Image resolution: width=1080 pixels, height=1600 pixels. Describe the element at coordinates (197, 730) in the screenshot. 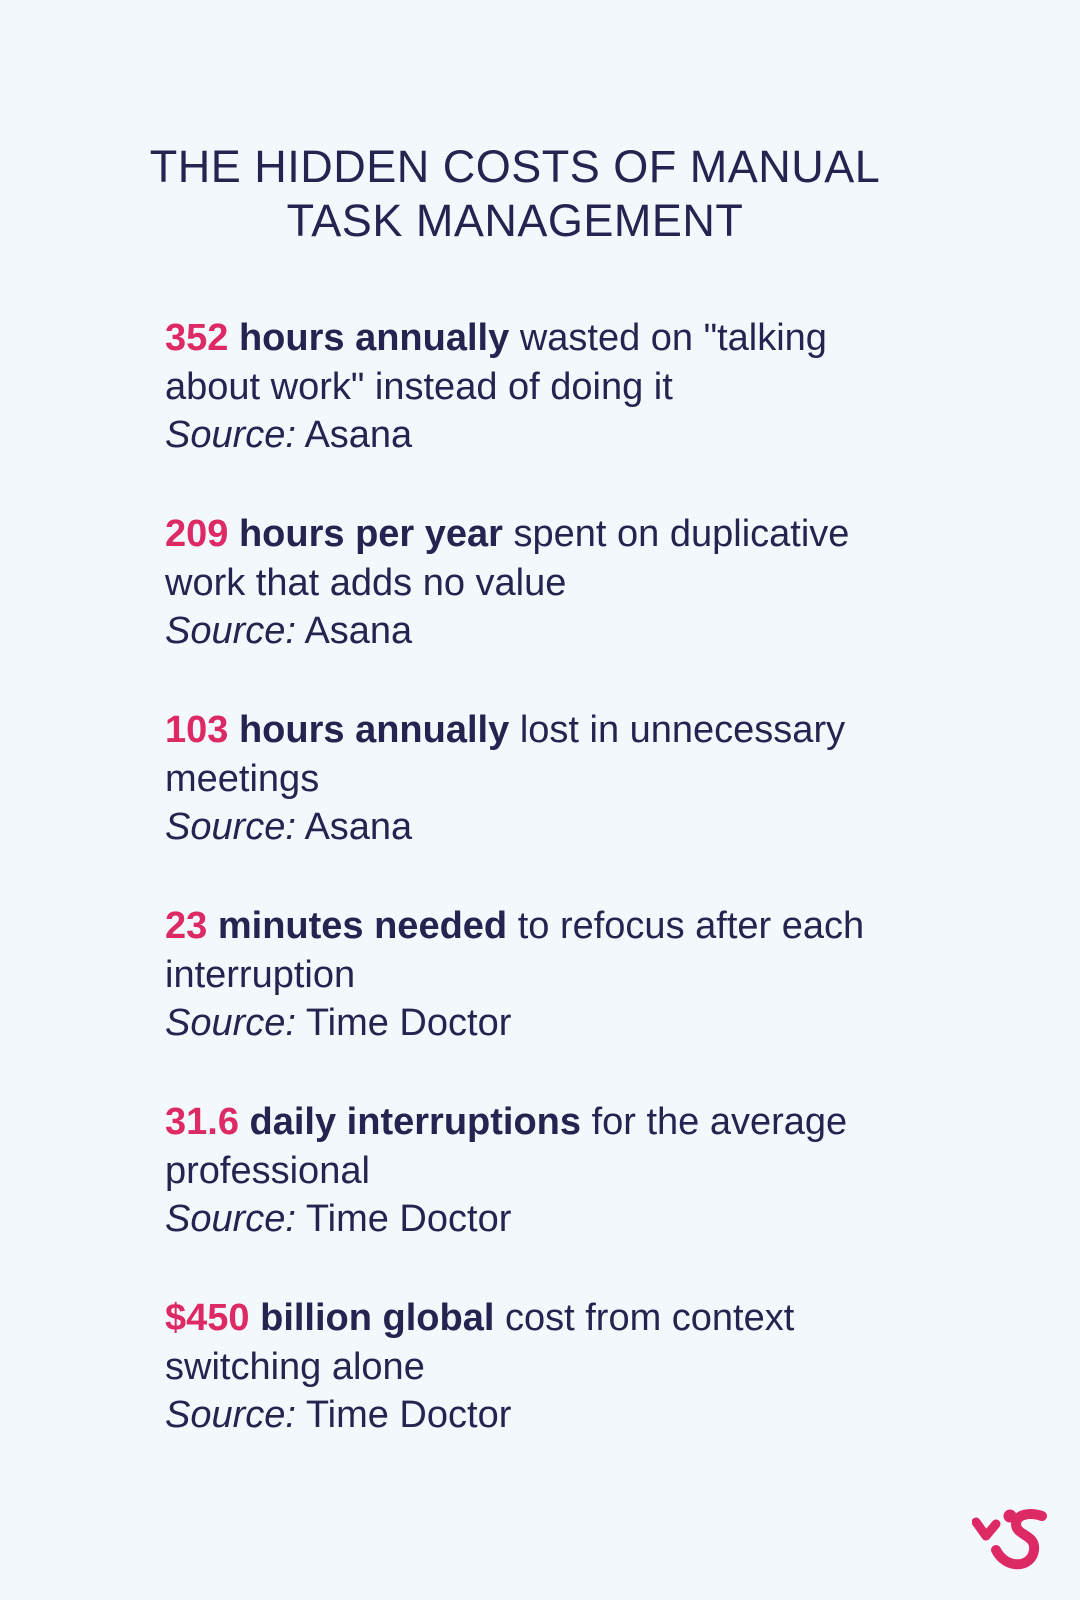

I see `stat-number: 103` at that location.